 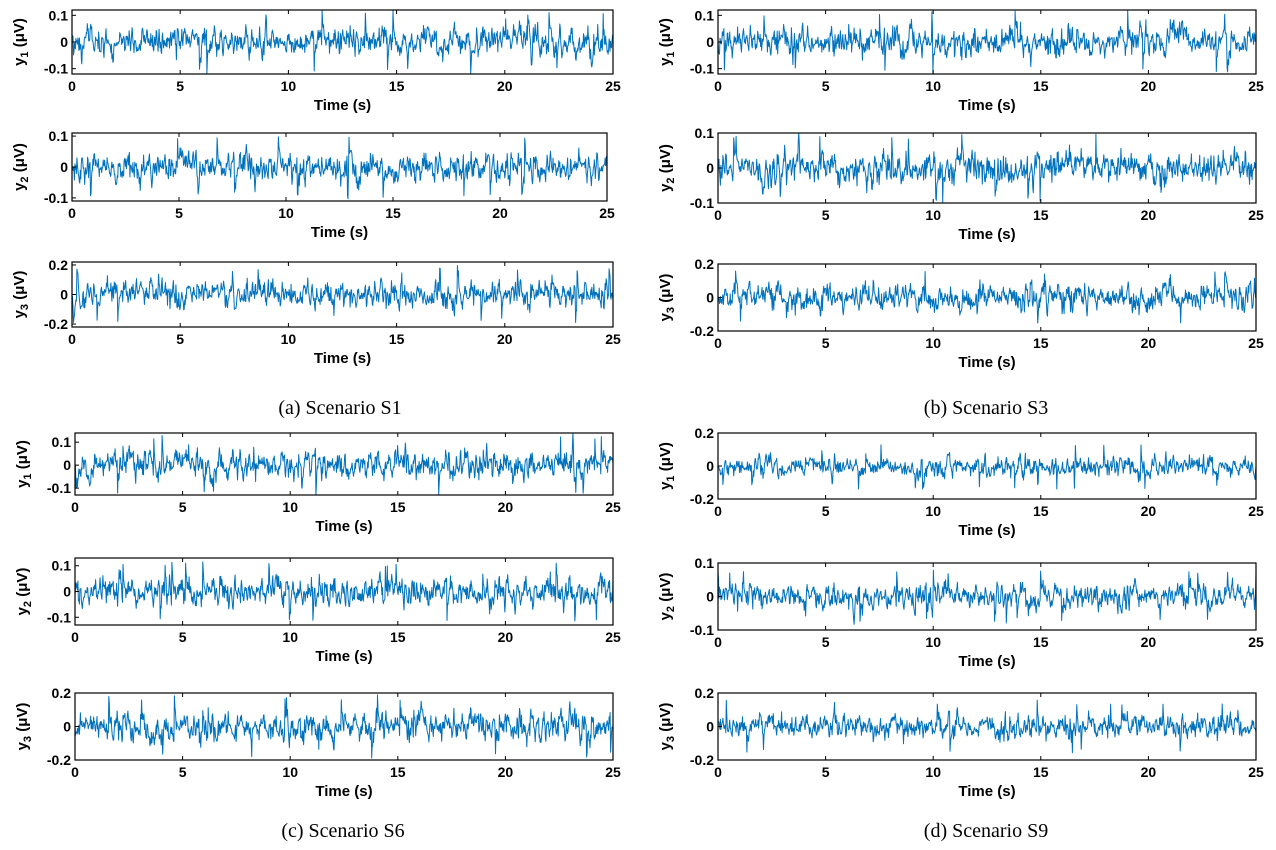 I want to click on caption-a: (a) Scenario S1, so click(x=339, y=408).